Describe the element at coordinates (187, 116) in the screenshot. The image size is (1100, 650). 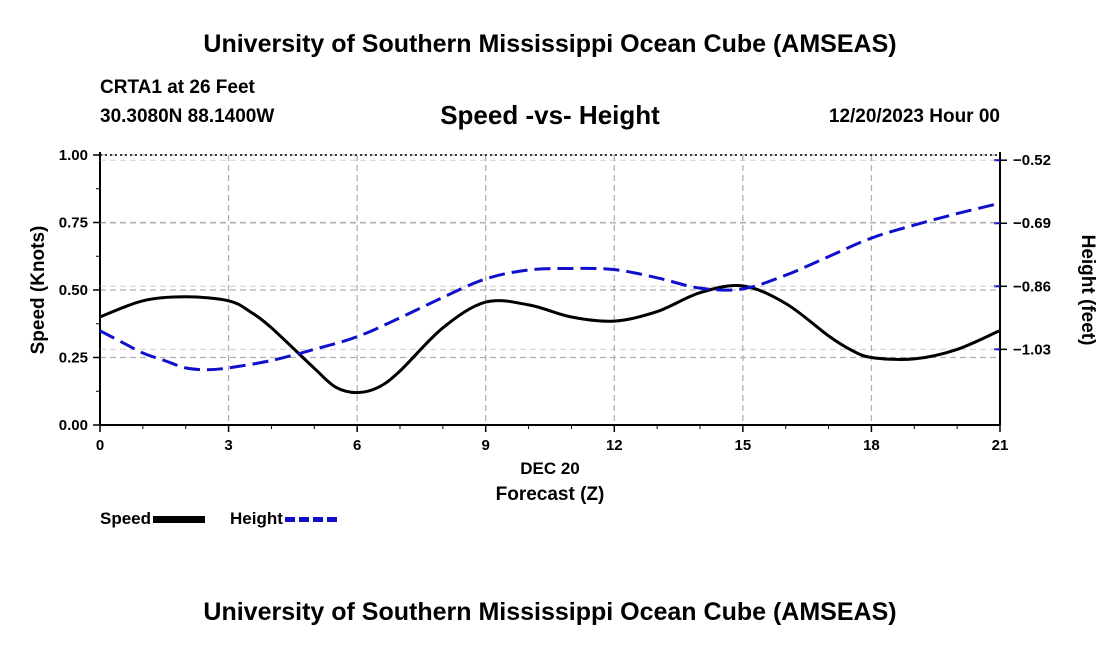
I see `coordinates-label: 30.3080N 88.1400W` at that location.